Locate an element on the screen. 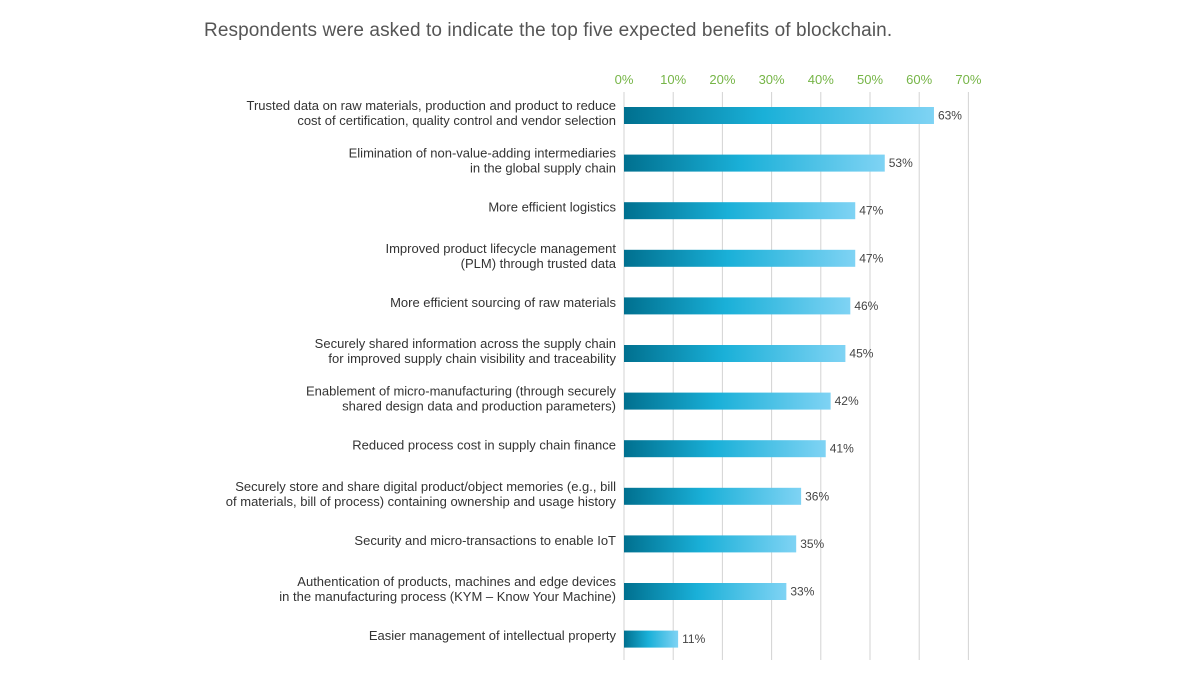 This screenshot has height=675, width=1200. category-label: More efficient sourcing of raw materials is located at coordinates (503, 302).